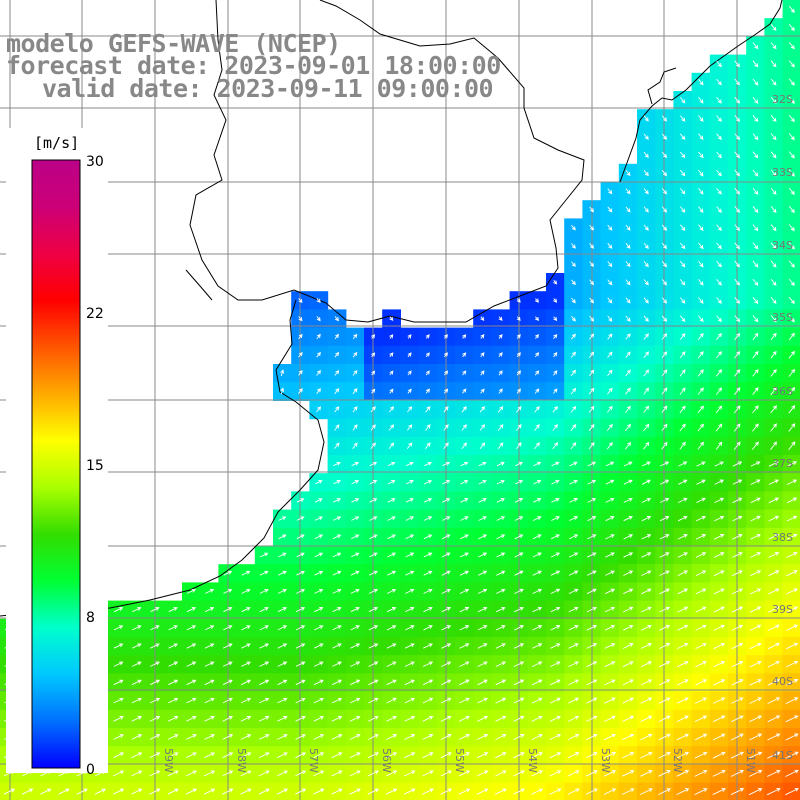  Describe the element at coordinates (313, 760) in the screenshot. I see `lon-label: 57W` at that location.